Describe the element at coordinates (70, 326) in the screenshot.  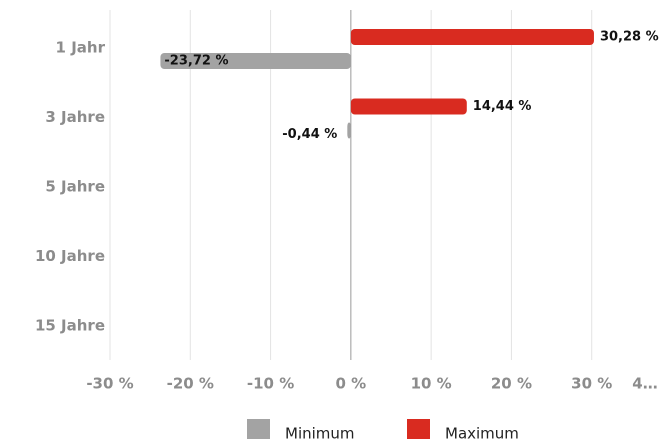
I see `y-tick-label: 15 Jahre` at that location.